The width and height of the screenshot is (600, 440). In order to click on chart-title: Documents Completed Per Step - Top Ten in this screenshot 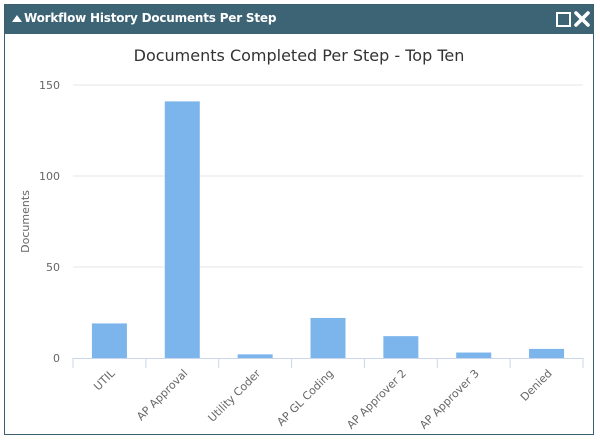, I will do `click(299, 55)`.